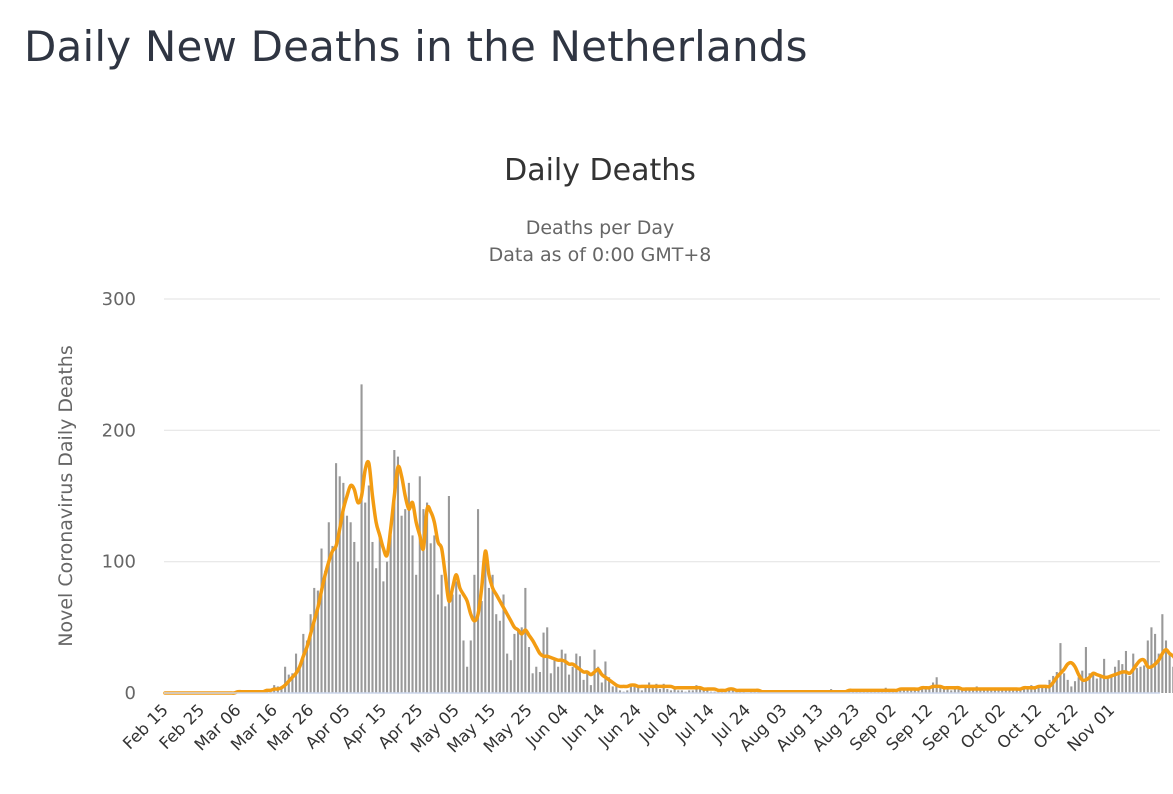 The image size is (1173, 794). I want to click on chart-subtitle-line-1: Deaths per Day, so click(600, 228).